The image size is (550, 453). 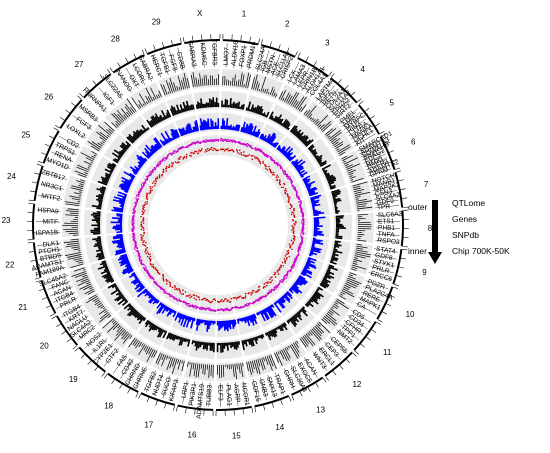 I want to click on gene-label: MITF2, so click(x=51, y=198).